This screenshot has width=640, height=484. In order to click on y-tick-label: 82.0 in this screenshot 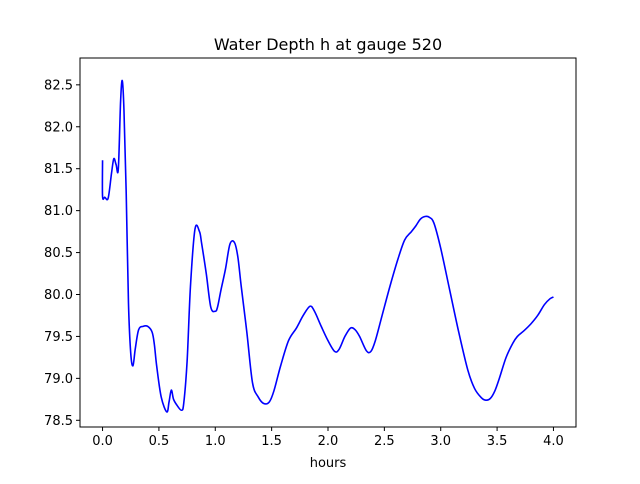, I will do `click(58, 127)`.